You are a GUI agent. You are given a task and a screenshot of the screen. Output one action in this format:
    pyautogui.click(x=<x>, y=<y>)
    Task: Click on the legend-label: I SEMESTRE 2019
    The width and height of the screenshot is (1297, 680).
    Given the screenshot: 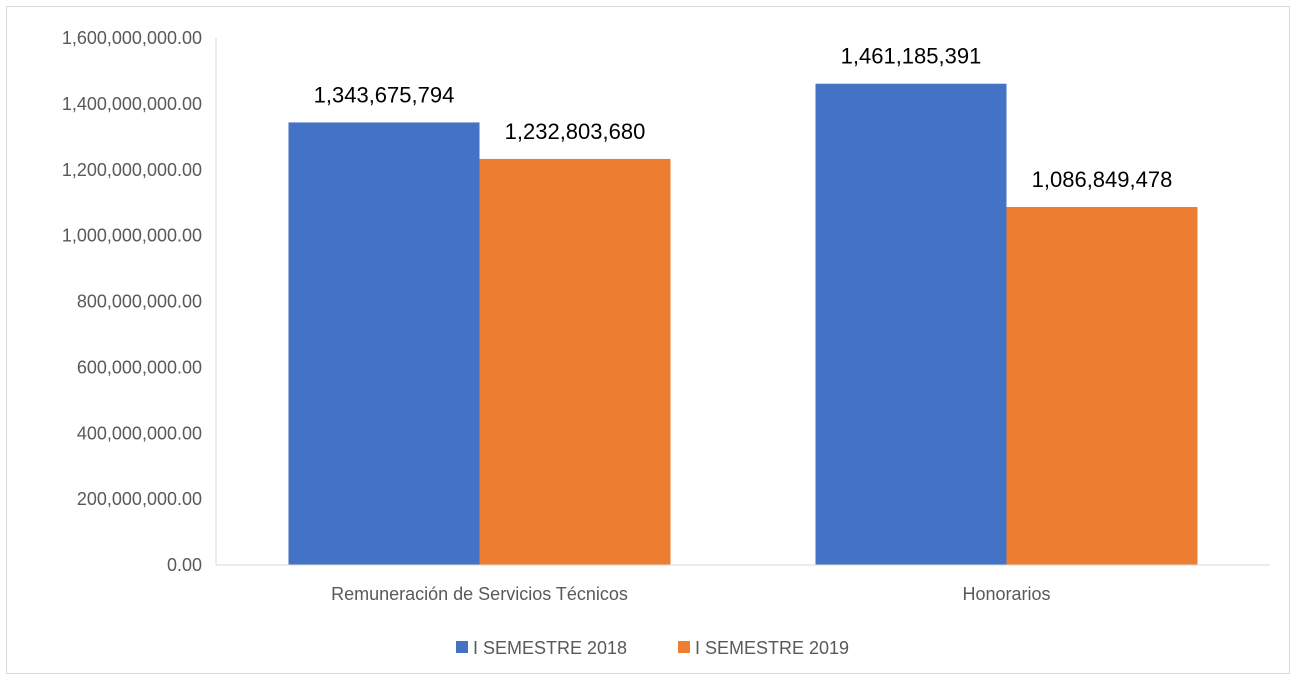 What is the action you would take?
    pyautogui.click(x=772, y=648)
    